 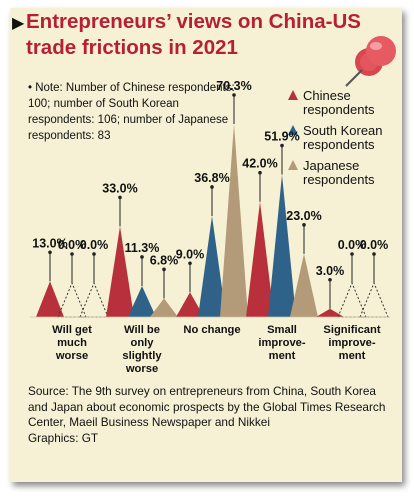 What do you see at coordinates (281, 137) in the screenshot?
I see `value-label: 51.9%` at bounding box center [281, 137].